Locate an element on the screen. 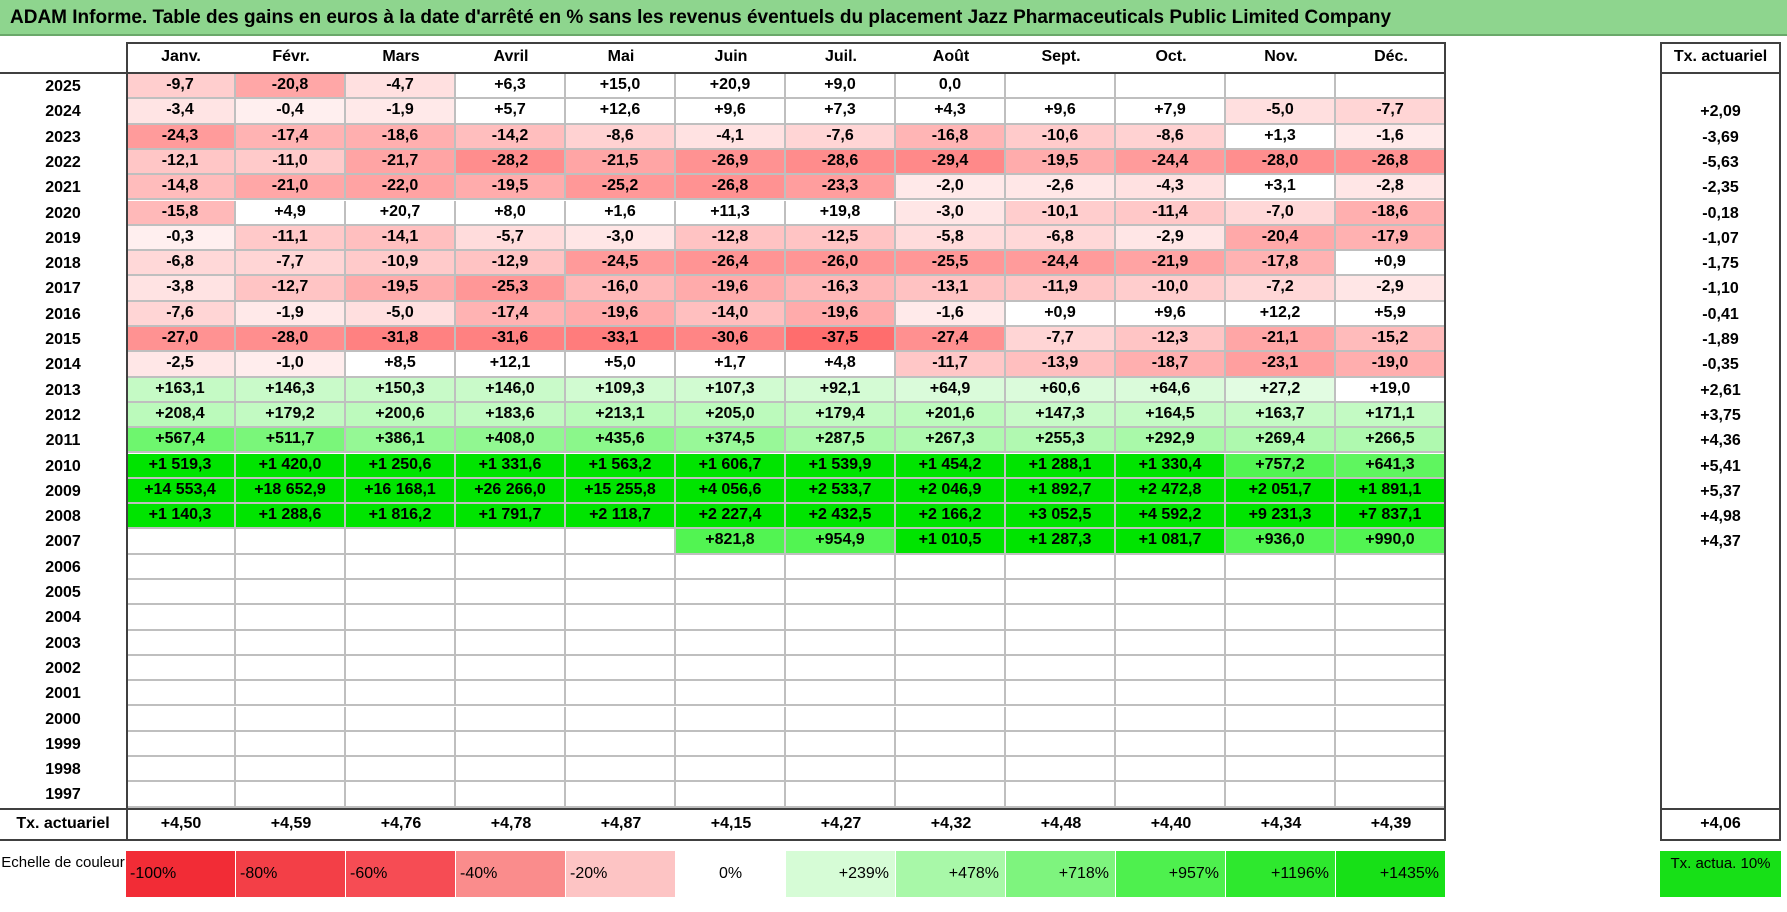  table-cell: -27,4 is located at coordinates (951, 340).